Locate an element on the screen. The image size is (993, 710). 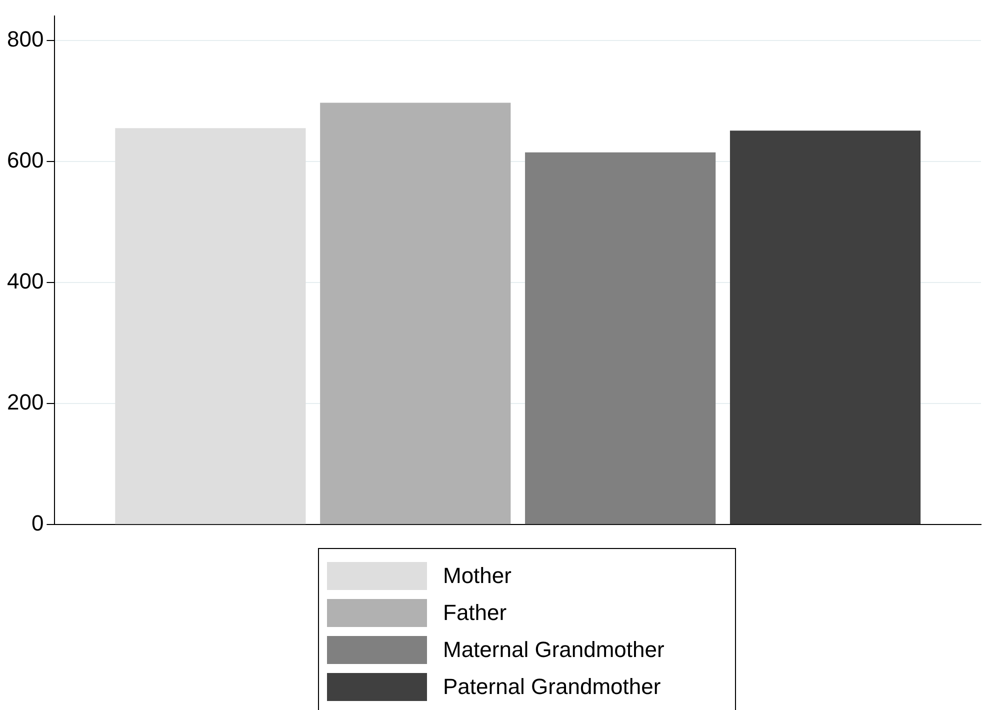
y-tick-label: 0 is located at coordinates (37, 523).